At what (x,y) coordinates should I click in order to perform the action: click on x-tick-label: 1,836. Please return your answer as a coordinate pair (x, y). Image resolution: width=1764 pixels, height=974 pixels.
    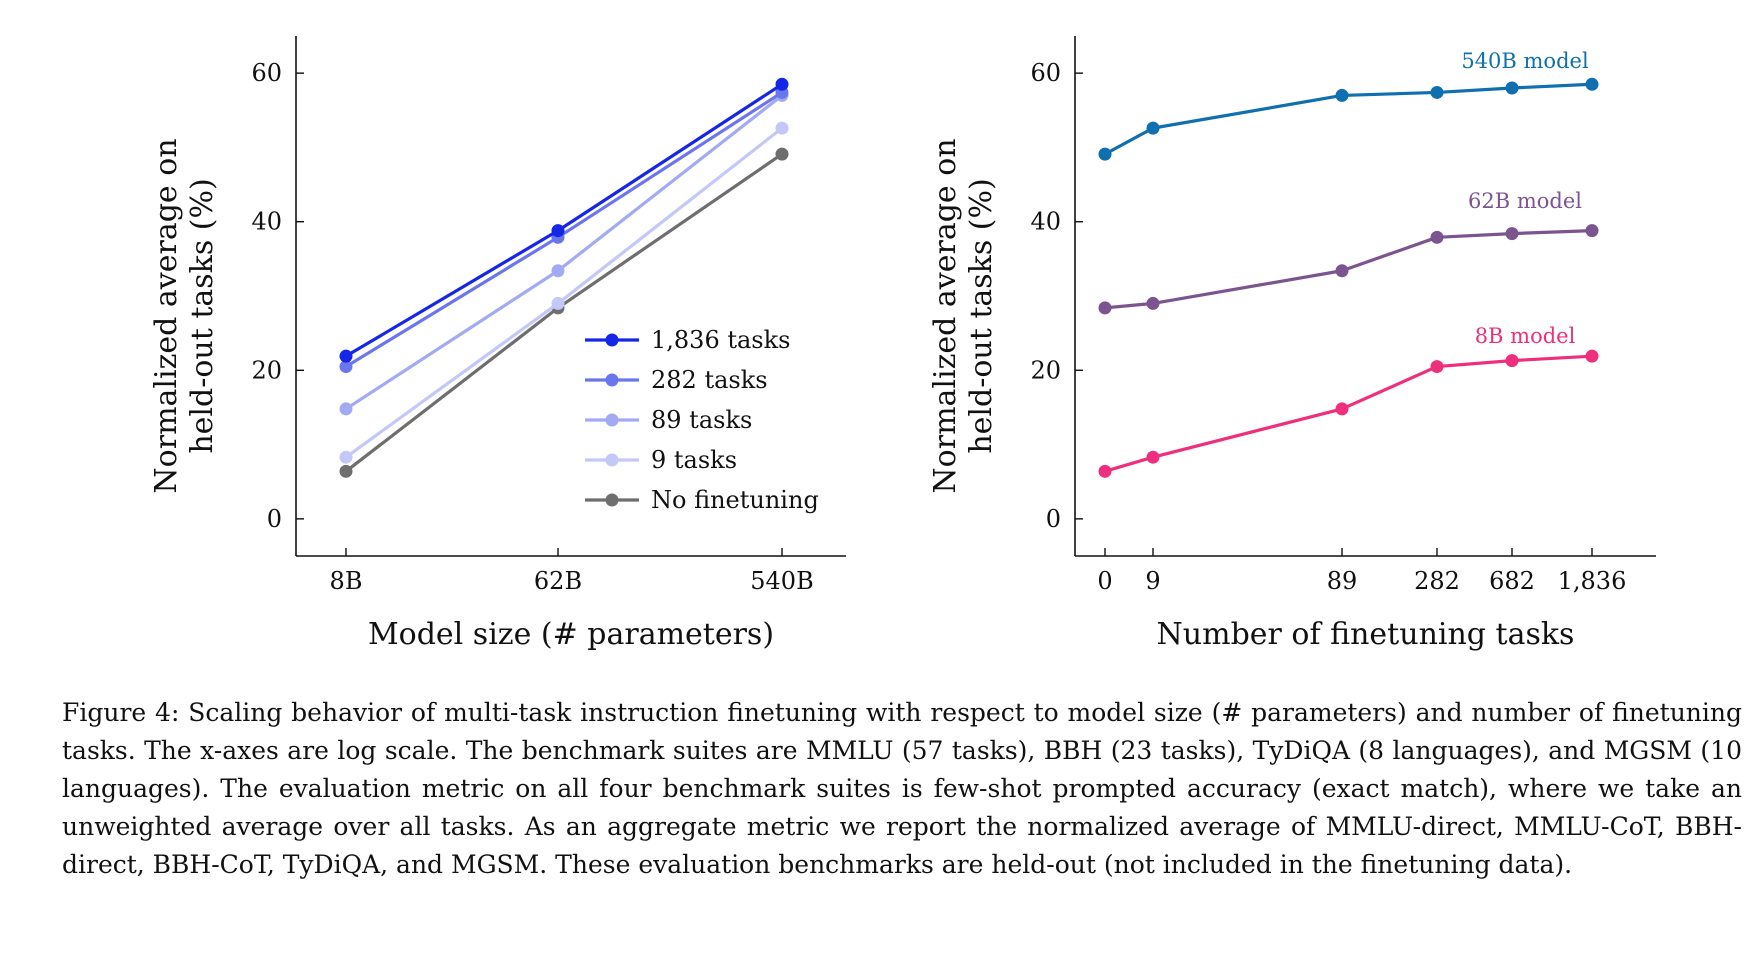
    Looking at the image, I should click on (1592, 581).